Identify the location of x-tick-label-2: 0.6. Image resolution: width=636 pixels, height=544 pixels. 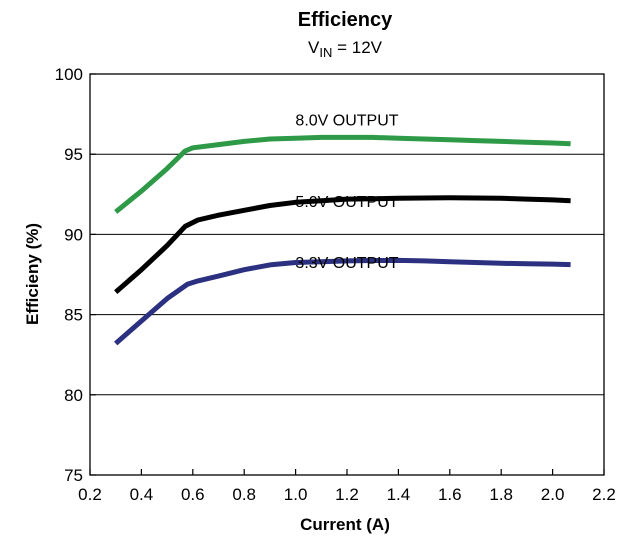
(193, 494).